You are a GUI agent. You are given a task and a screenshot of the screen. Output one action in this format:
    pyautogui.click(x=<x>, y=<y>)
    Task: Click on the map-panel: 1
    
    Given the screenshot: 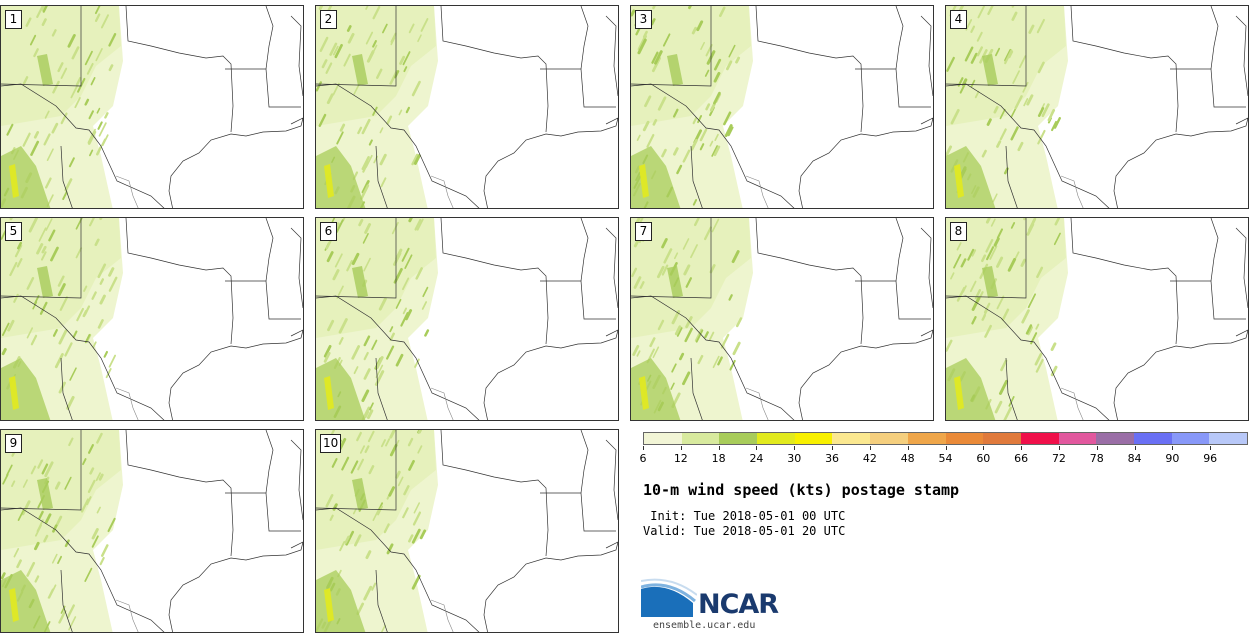 What is the action you would take?
    pyautogui.click(x=152, y=107)
    